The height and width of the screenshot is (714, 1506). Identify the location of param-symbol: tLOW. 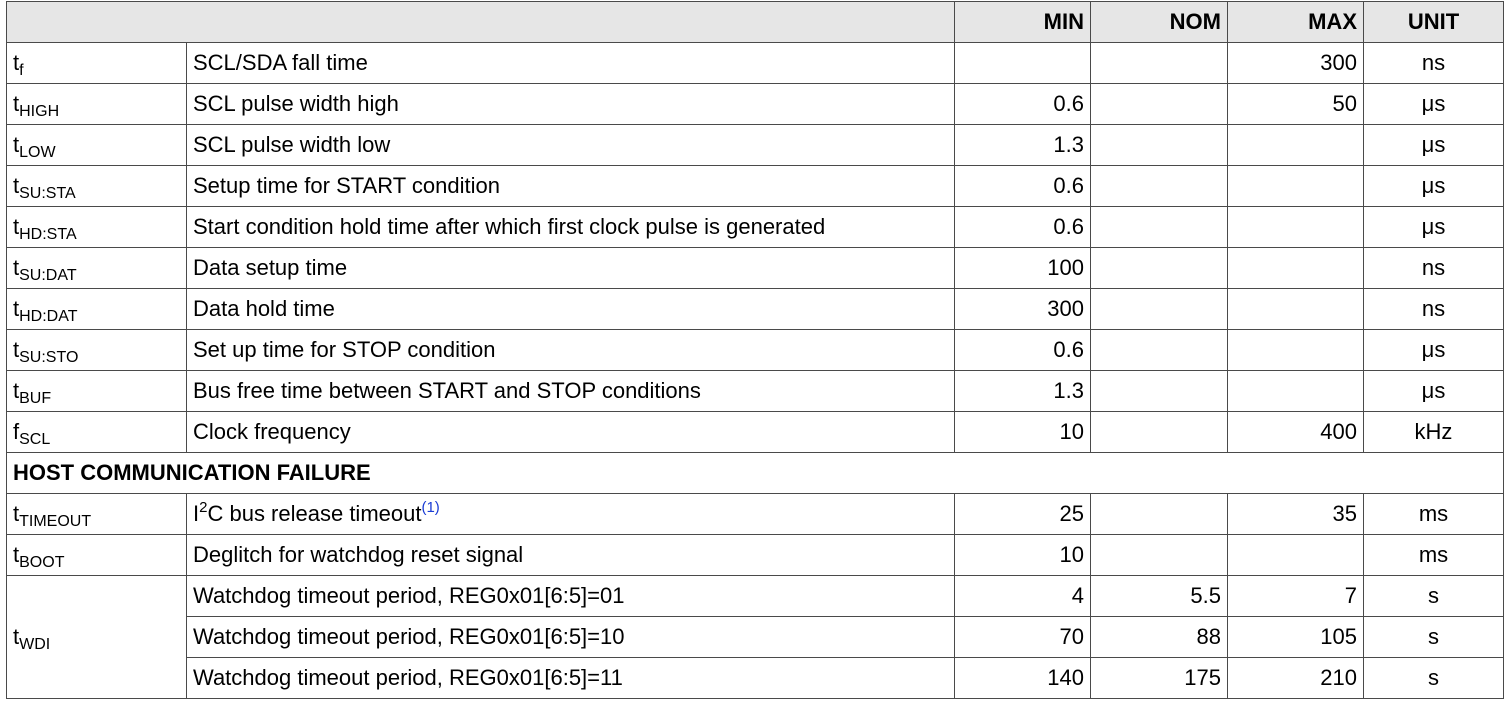
(96, 145).